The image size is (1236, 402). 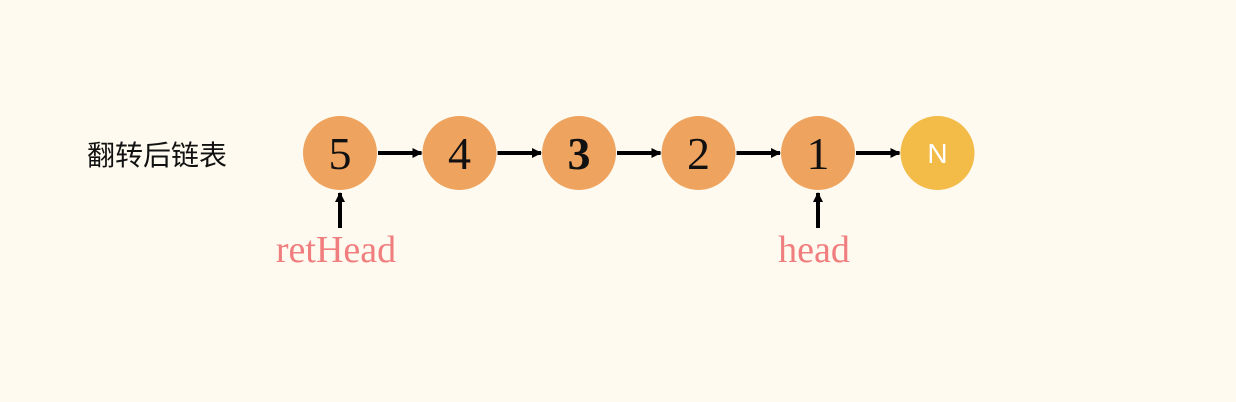 I want to click on null-node-circle, so click(x=937, y=153).